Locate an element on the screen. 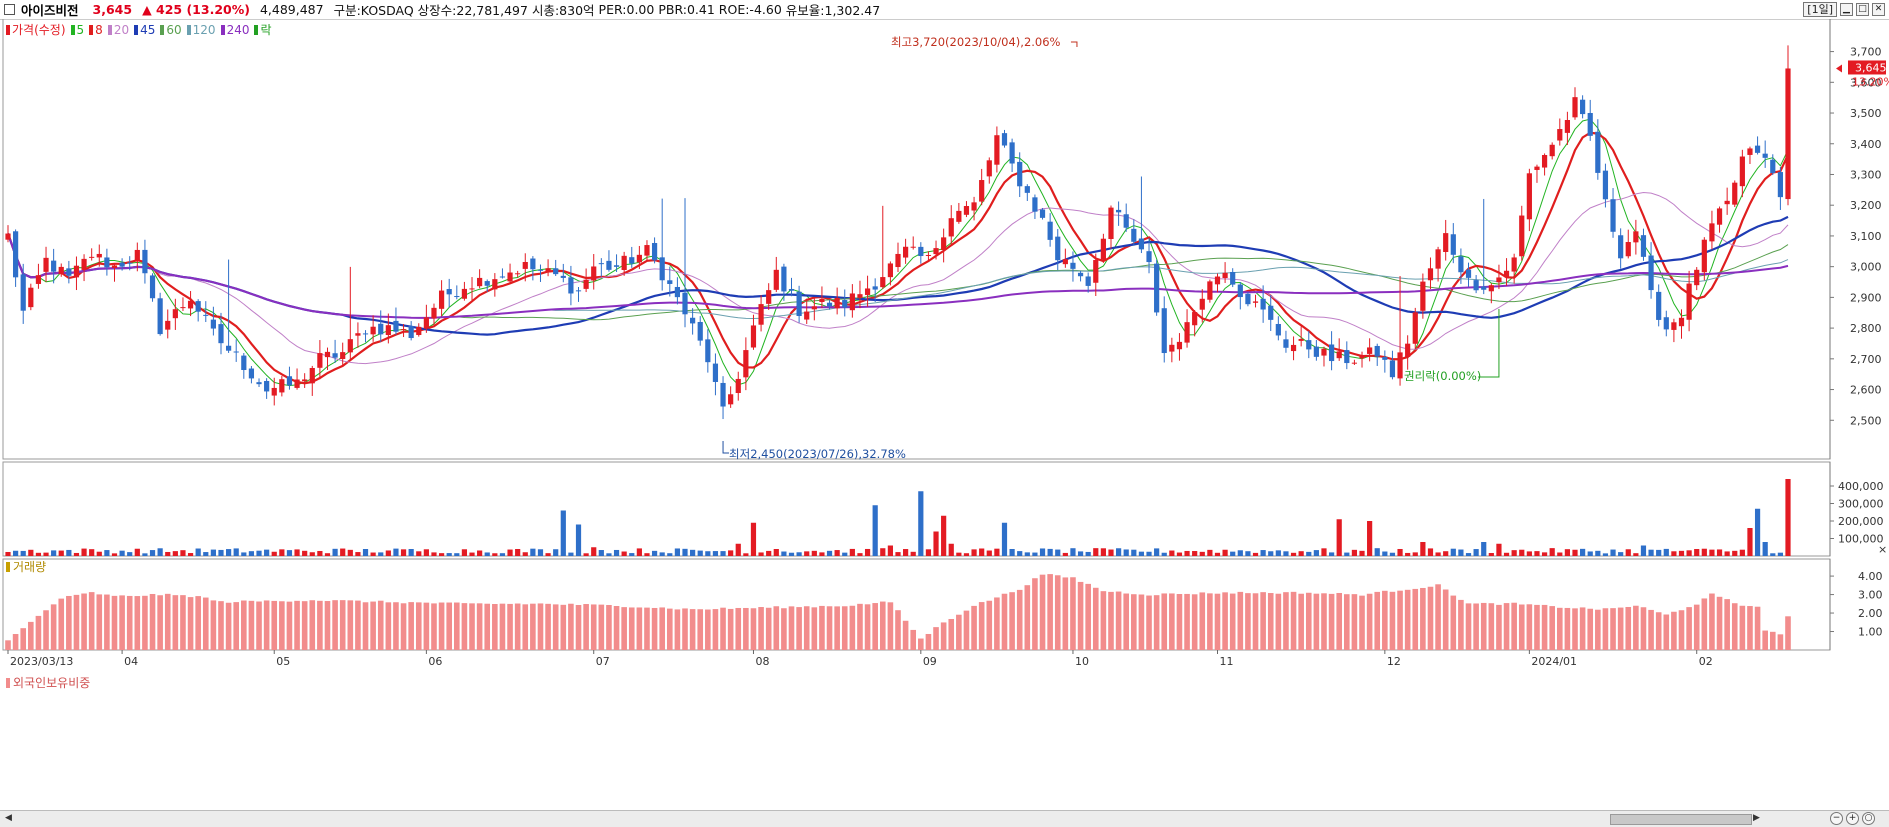  legend-ma-8: 8 is located at coordinates (96, 29).